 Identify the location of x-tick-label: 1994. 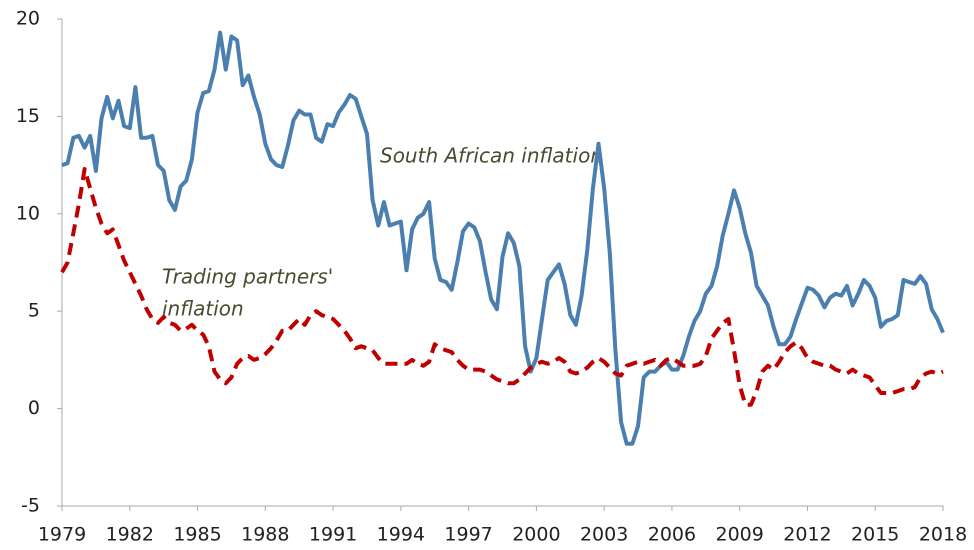
(401, 535).